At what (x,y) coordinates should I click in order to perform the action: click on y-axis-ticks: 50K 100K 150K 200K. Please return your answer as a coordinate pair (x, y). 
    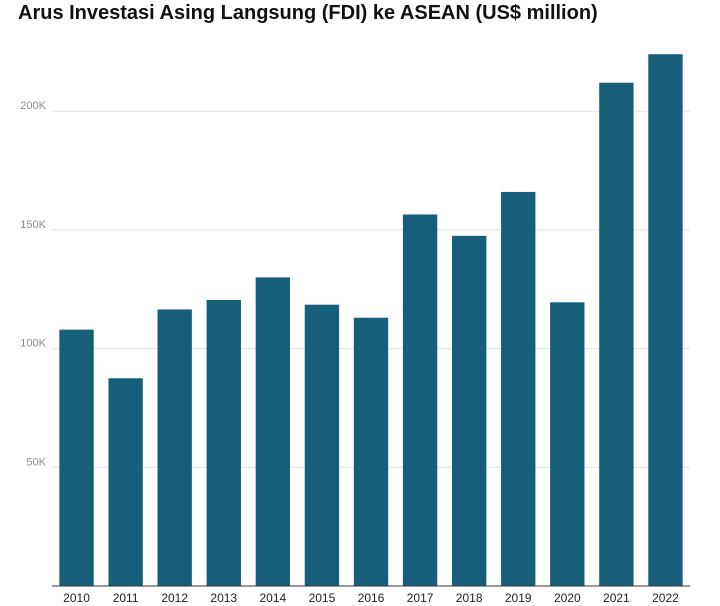
    Looking at the image, I should click on (33, 284).